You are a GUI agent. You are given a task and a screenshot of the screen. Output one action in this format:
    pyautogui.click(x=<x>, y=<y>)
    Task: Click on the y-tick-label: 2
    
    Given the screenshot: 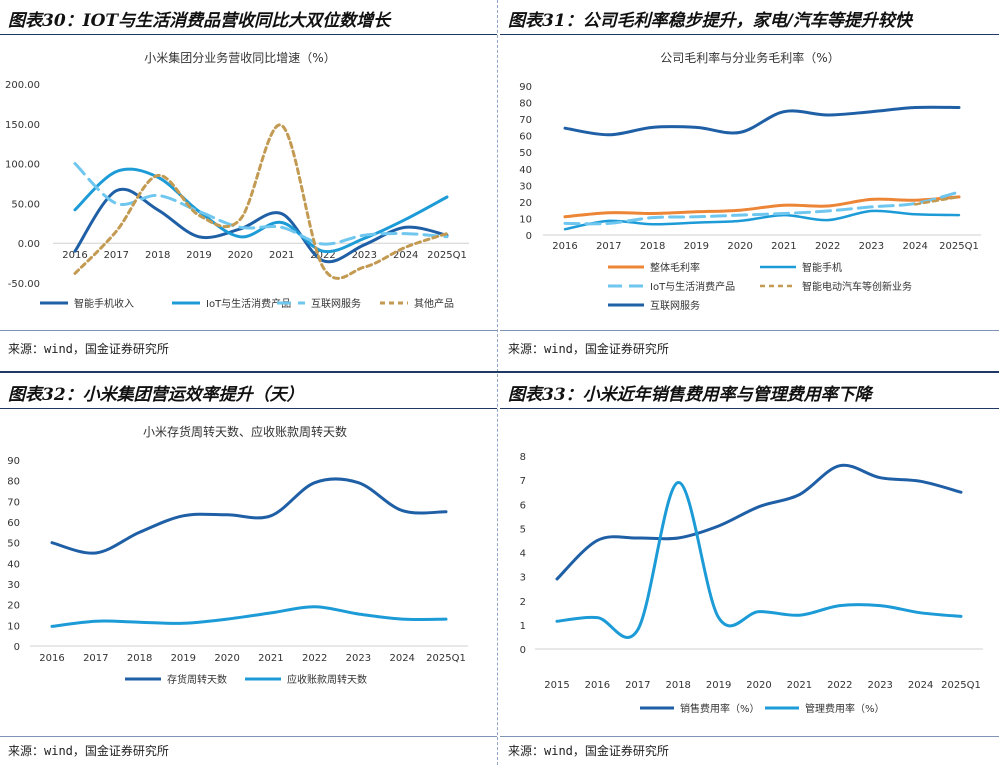 What is the action you would take?
    pyautogui.click(x=523, y=602)
    